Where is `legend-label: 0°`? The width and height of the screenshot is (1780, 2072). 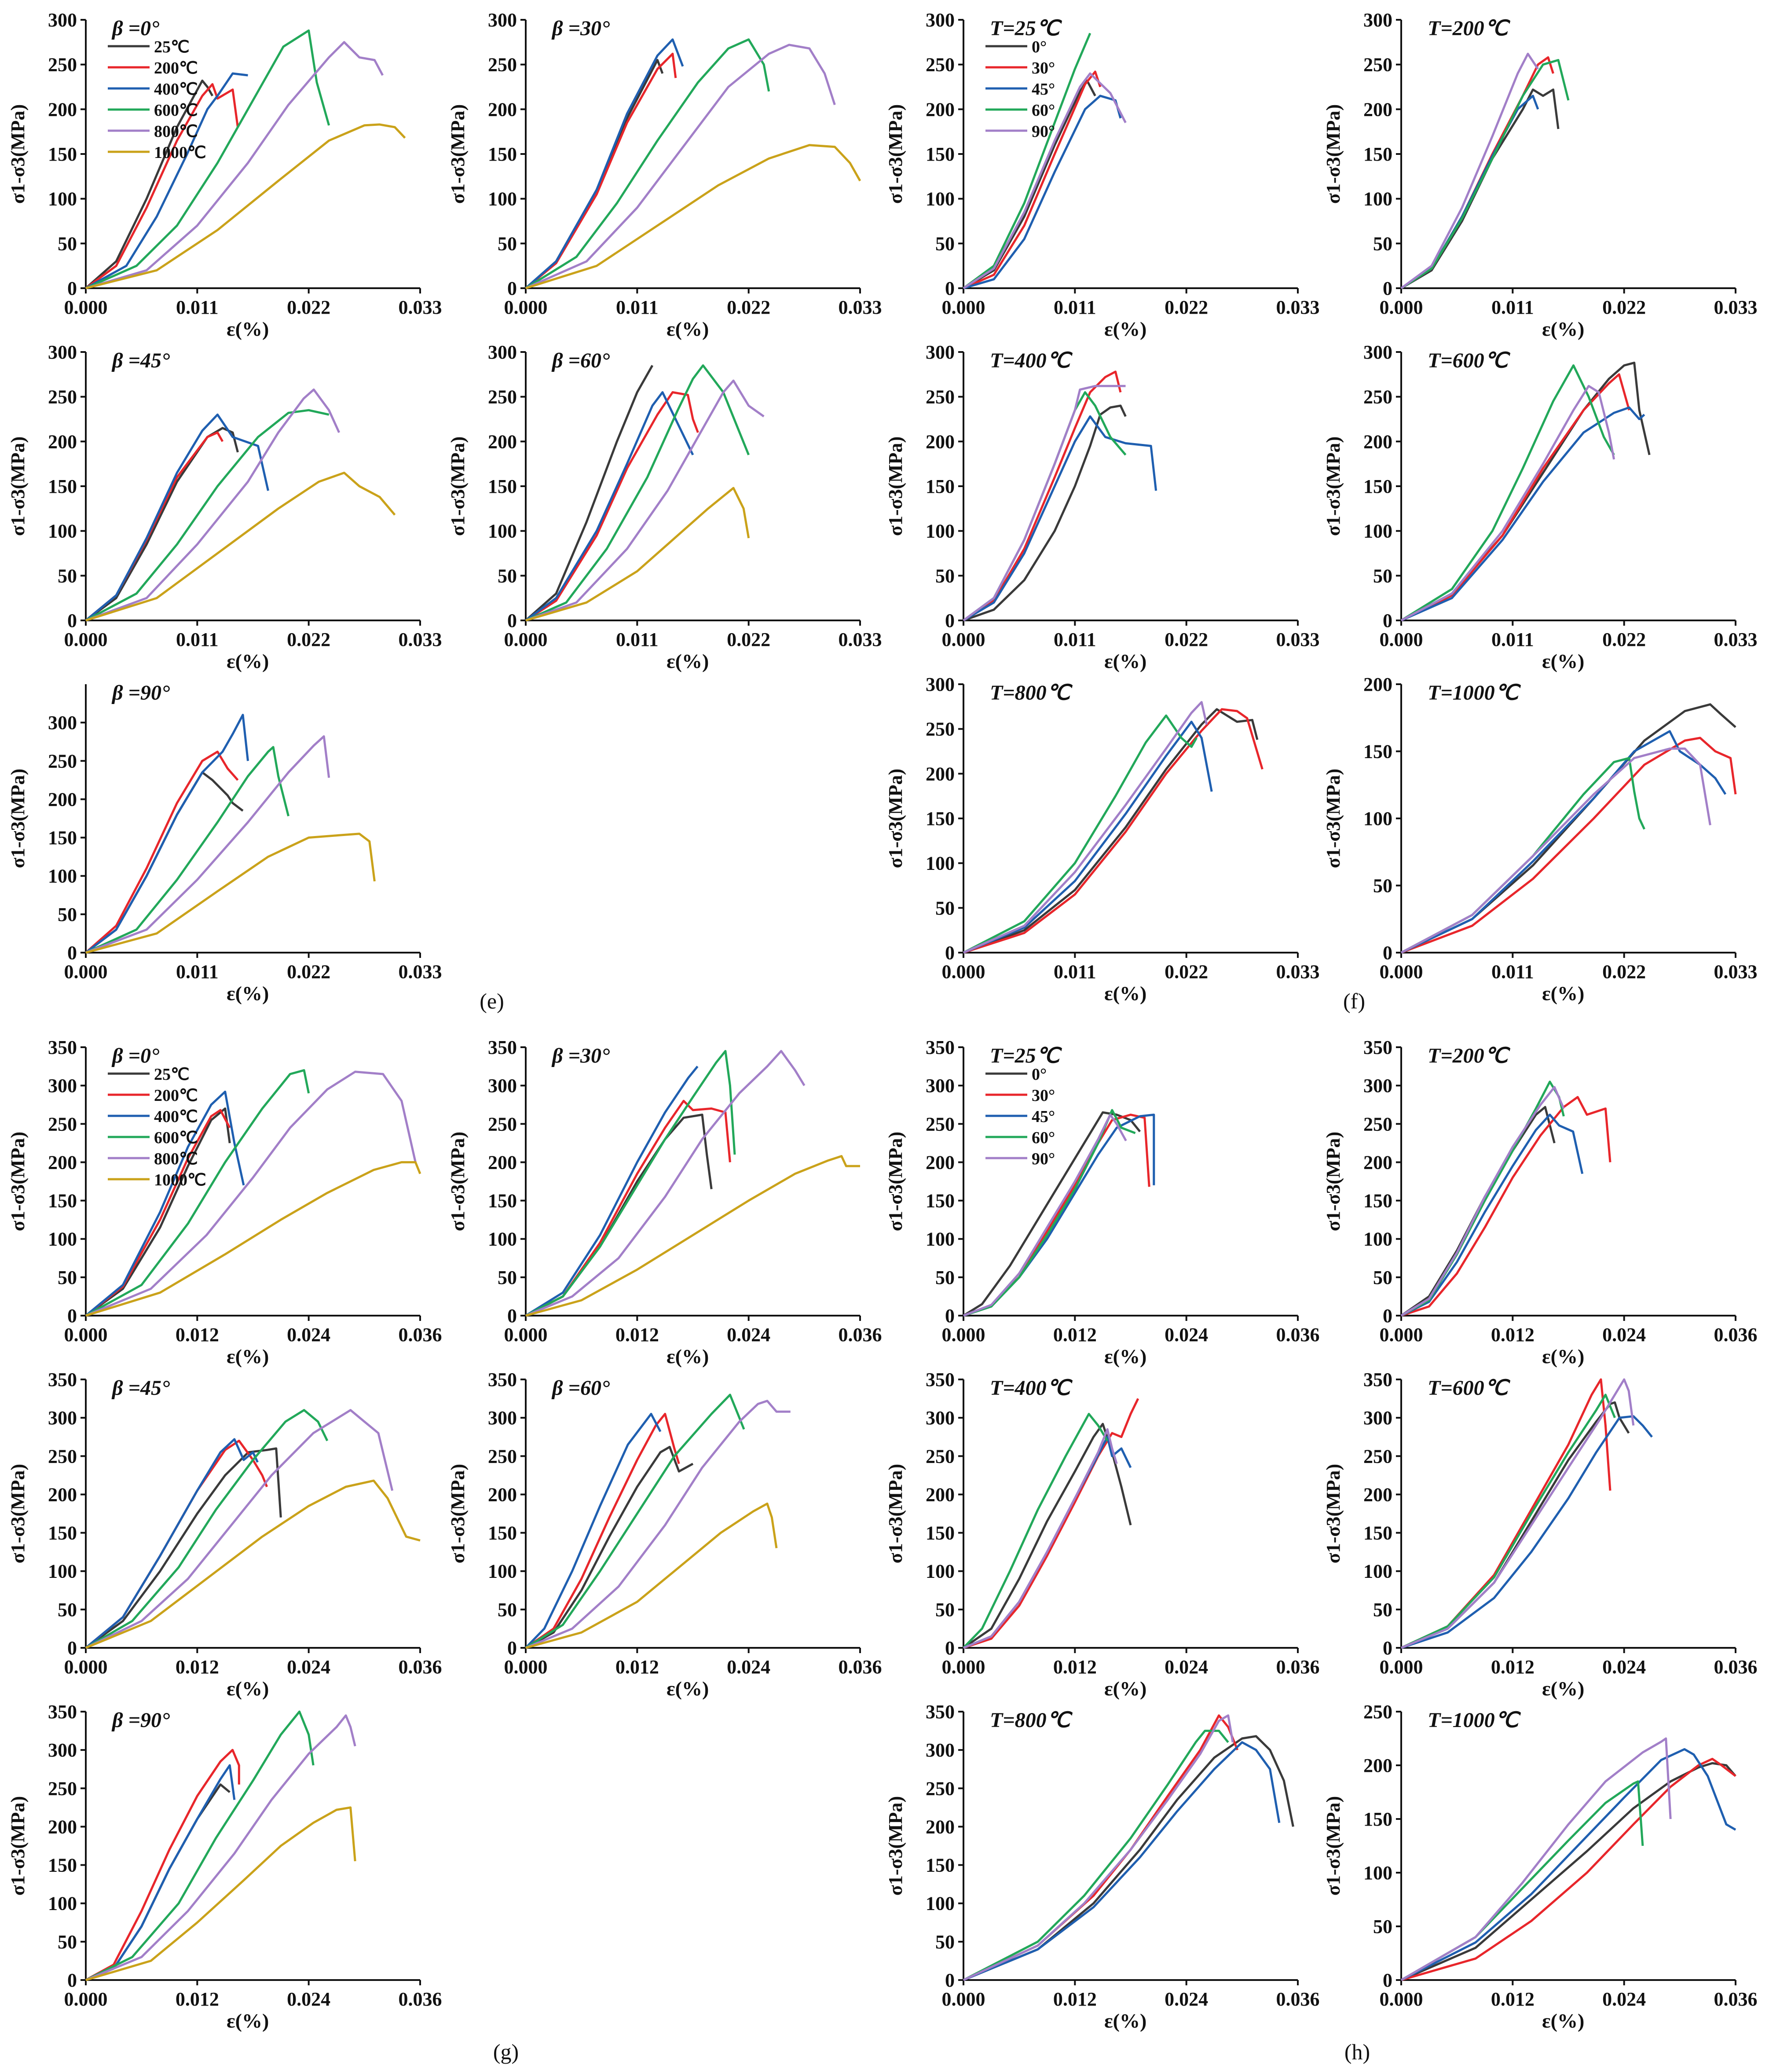
legend-label: 0° is located at coordinates (1039, 47).